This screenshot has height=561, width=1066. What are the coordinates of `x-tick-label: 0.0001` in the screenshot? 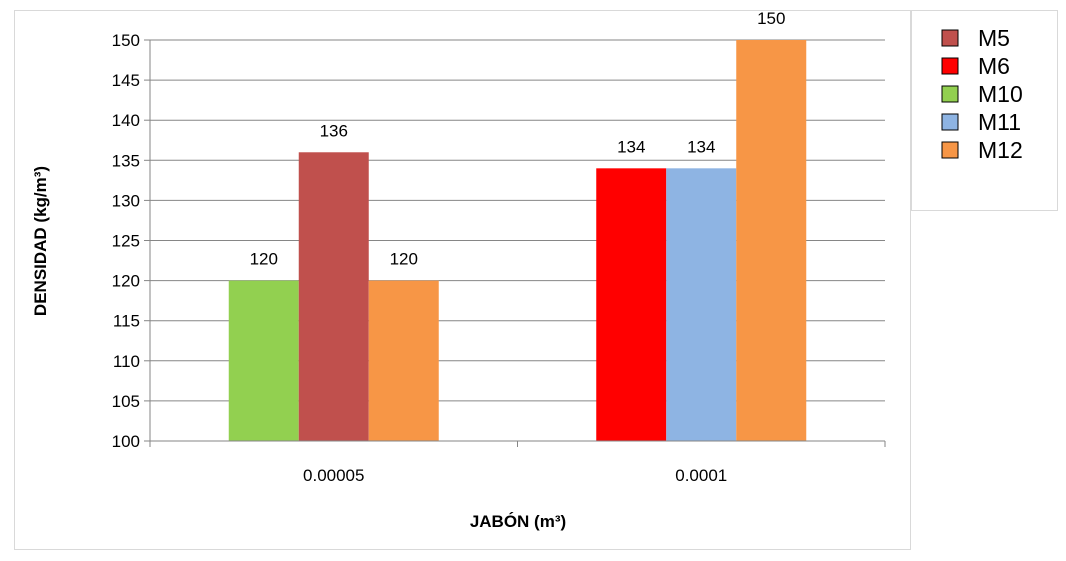 It's located at (701, 475).